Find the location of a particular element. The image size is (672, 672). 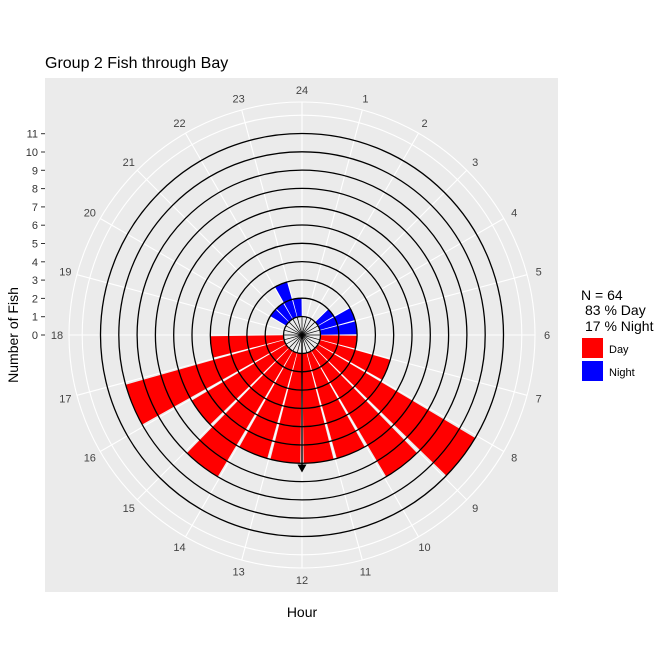

hour-label: 6 is located at coordinates (547, 336).